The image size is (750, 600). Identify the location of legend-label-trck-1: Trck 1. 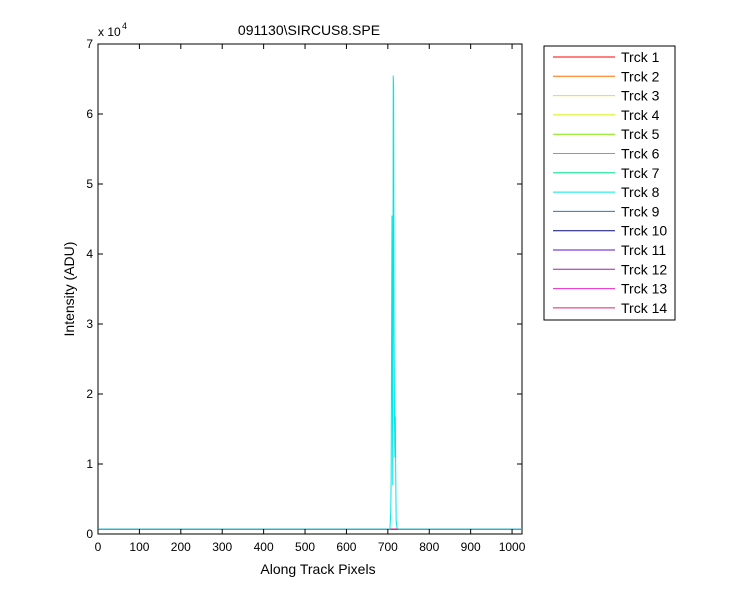
(640, 57).